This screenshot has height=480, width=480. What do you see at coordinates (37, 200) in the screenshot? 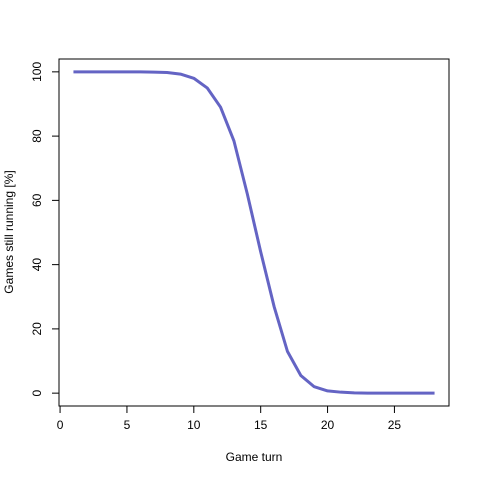
I see `y-tick-label: 60` at bounding box center [37, 200].